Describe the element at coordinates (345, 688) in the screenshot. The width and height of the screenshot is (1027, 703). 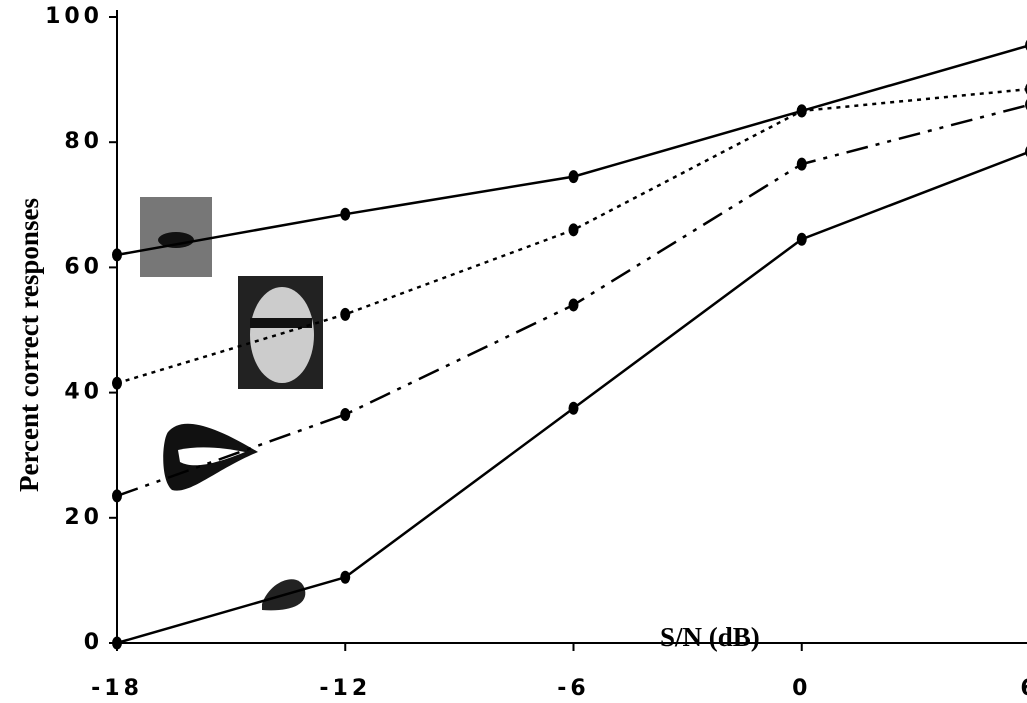
I see `x-tick-label: -12` at that location.